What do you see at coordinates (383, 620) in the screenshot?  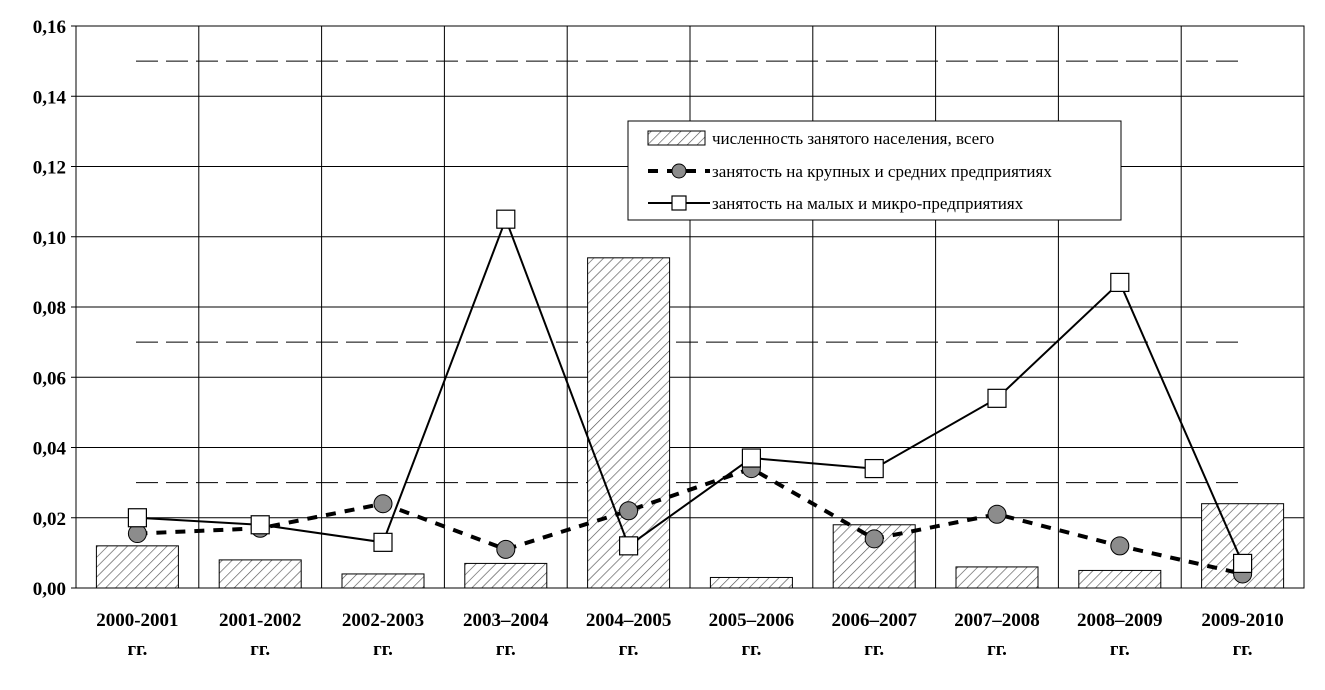 I see `x-tick-label: 2002-2003` at bounding box center [383, 620].